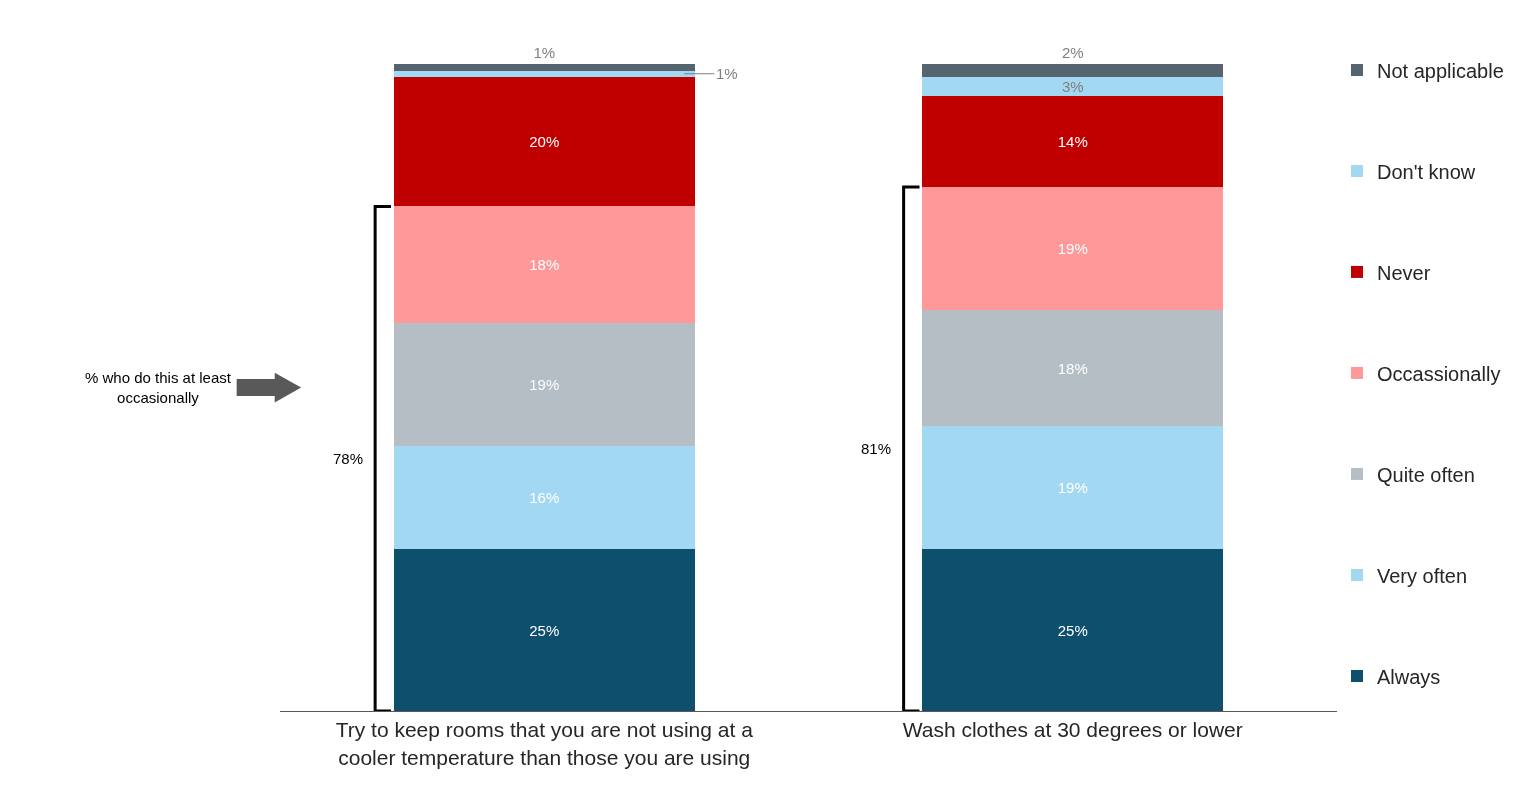  What do you see at coordinates (1404, 272) in the screenshot?
I see `legend-label: Never` at bounding box center [1404, 272].